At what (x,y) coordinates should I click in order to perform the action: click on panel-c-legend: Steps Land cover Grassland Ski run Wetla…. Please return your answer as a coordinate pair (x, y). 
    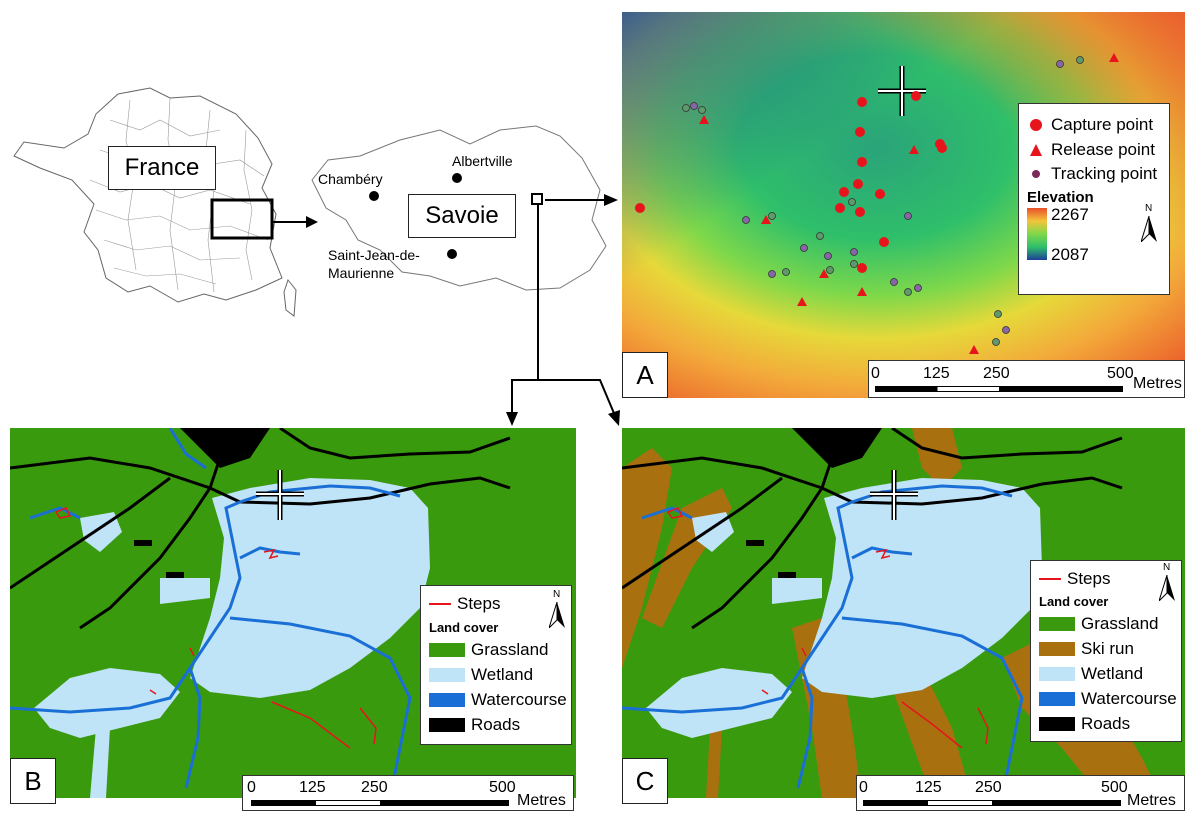
    Looking at the image, I should click on (1106, 651).